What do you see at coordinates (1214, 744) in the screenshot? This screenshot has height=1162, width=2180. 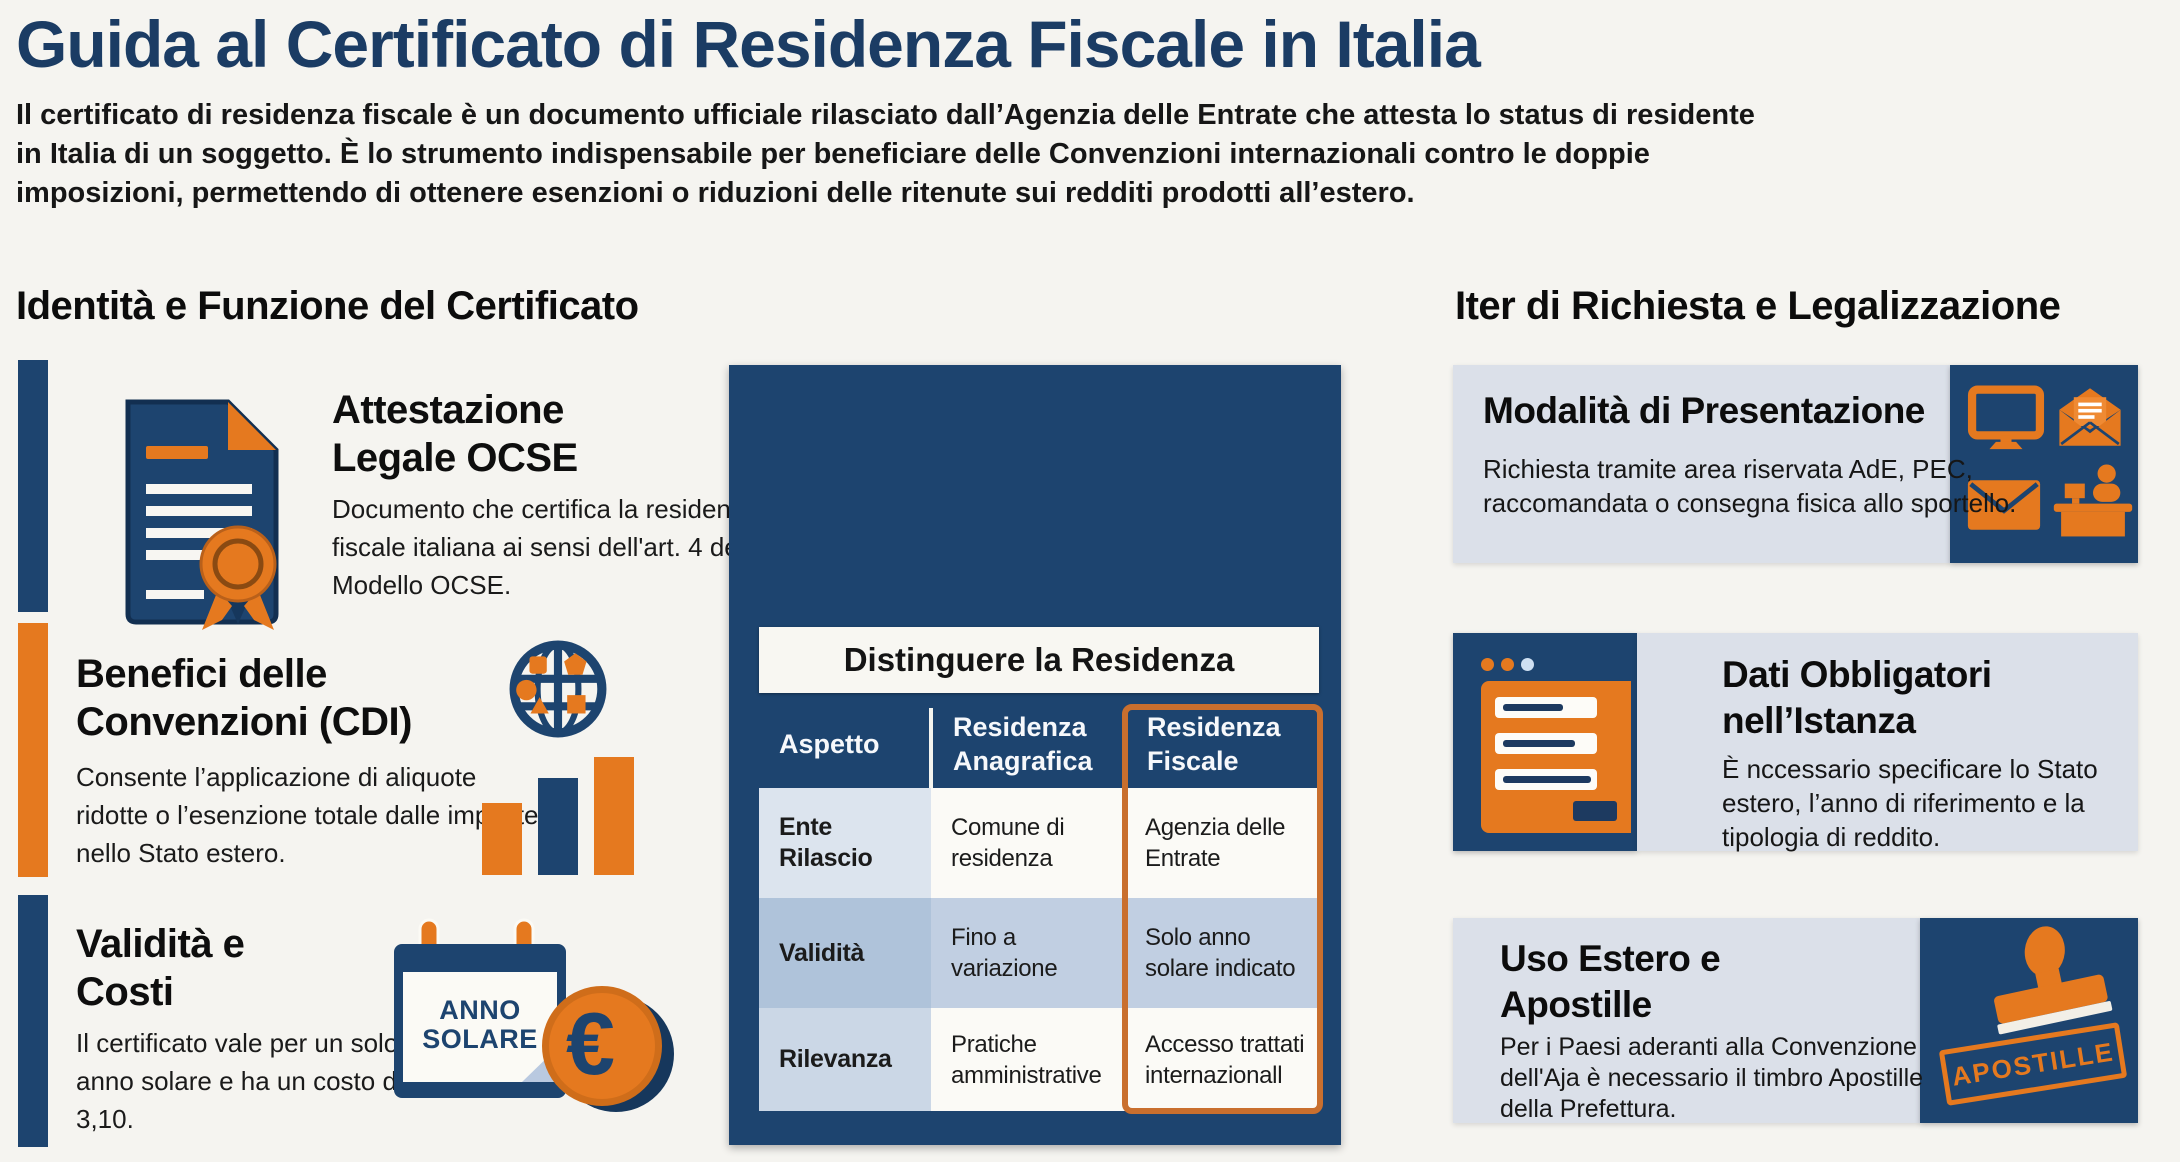 I see `column-header-fiscale: Residenza Fiscale` at bounding box center [1214, 744].